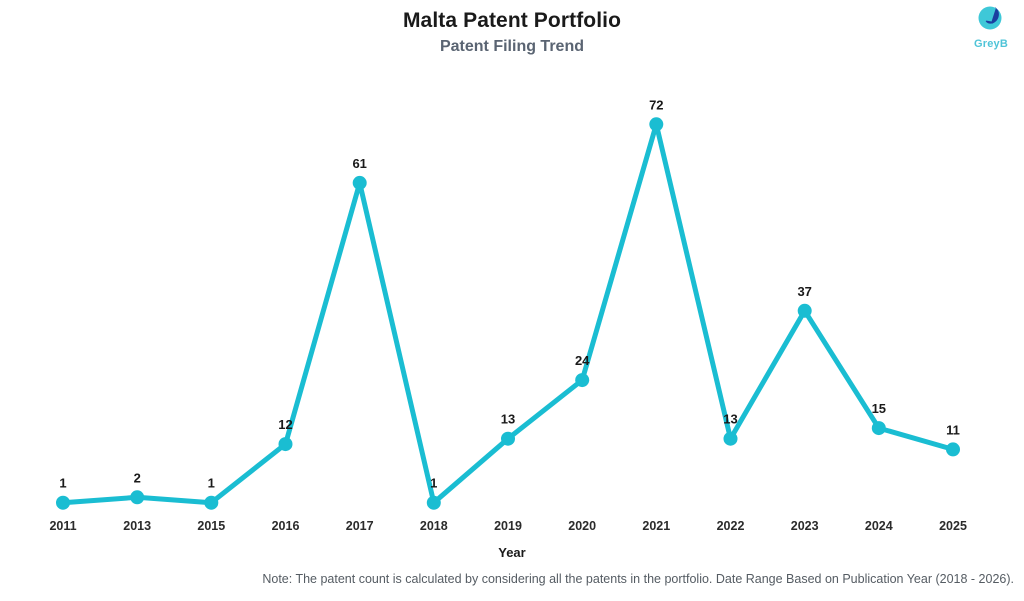 Image resolution: width=1024 pixels, height=601 pixels. What do you see at coordinates (953, 449) in the screenshot?
I see `data-point-2025` at bounding box center [953, 449].